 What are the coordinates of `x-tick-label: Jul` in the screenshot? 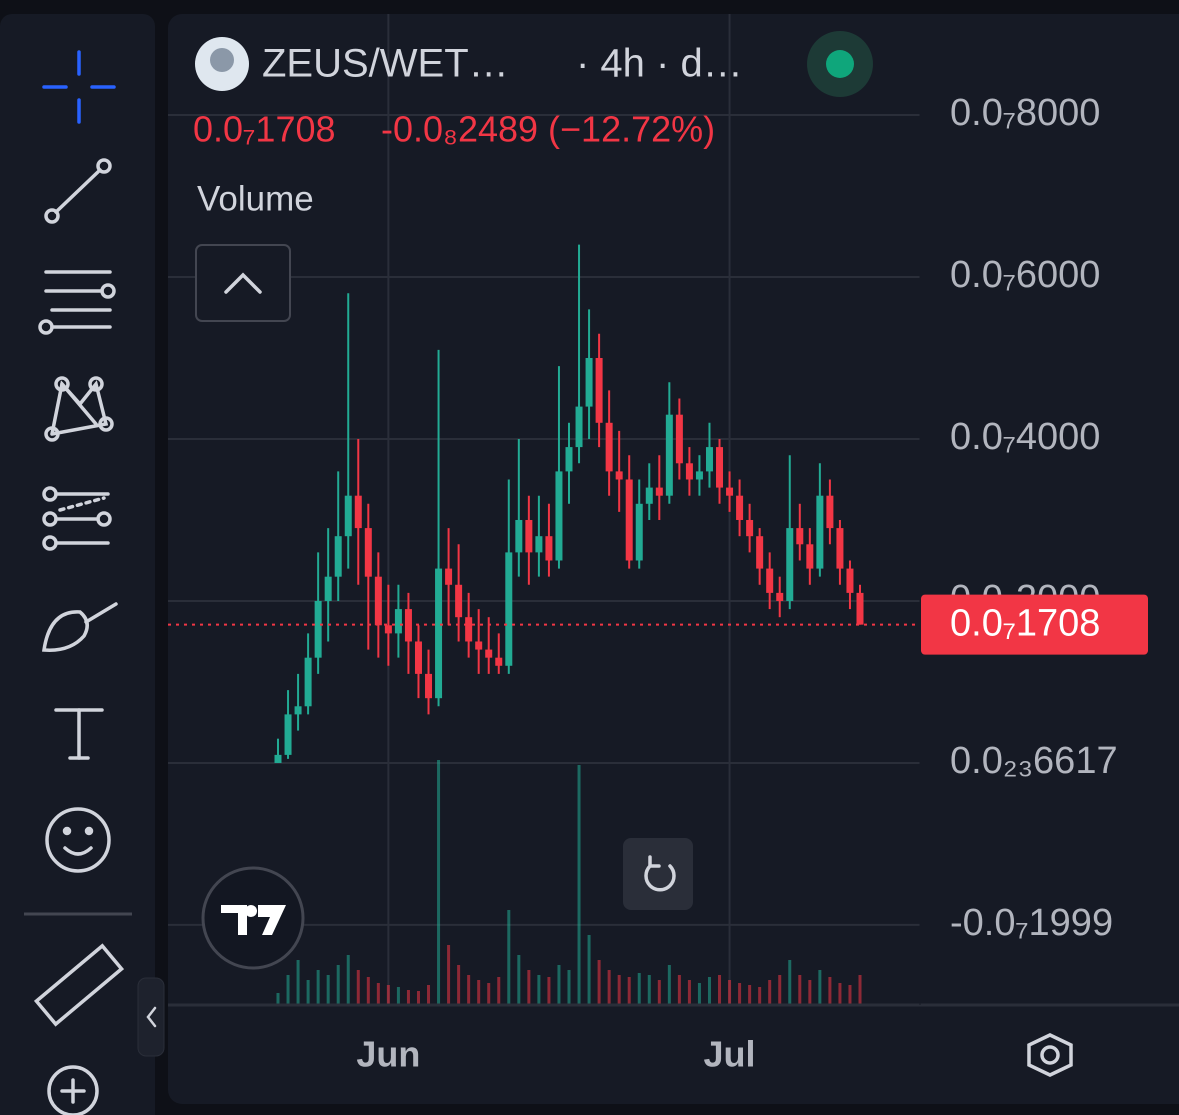 It's located at (730, 1054).